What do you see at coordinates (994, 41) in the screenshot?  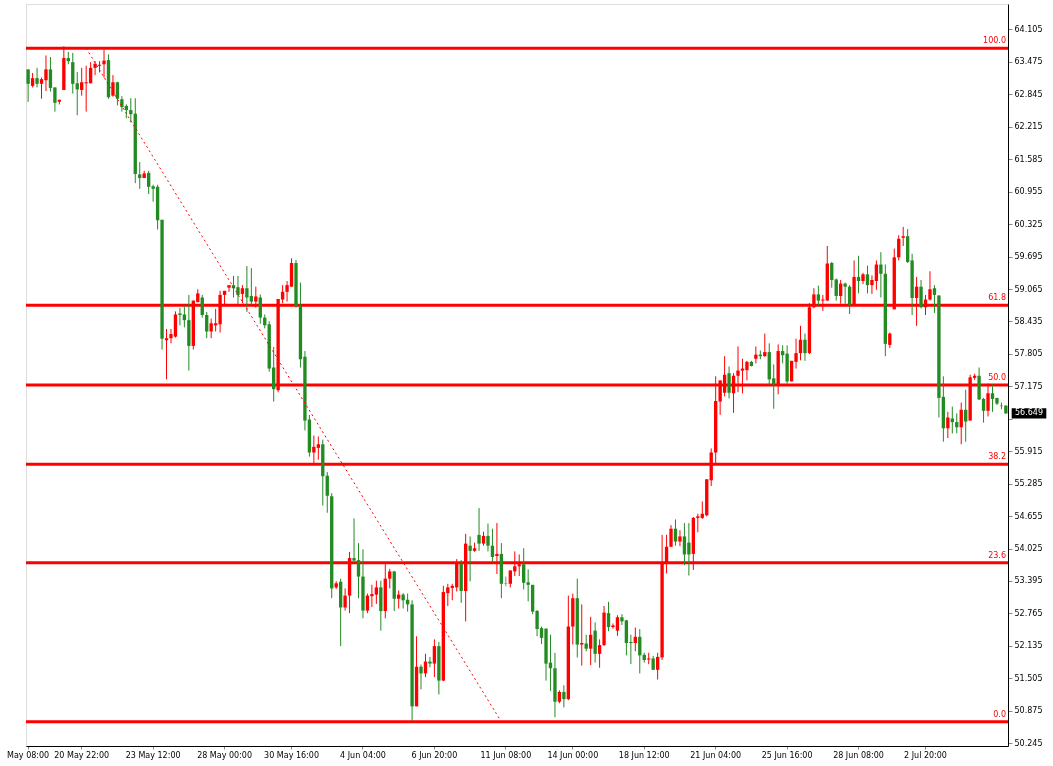 I see `annotation: 100.0` at bounding box center [994, 41].